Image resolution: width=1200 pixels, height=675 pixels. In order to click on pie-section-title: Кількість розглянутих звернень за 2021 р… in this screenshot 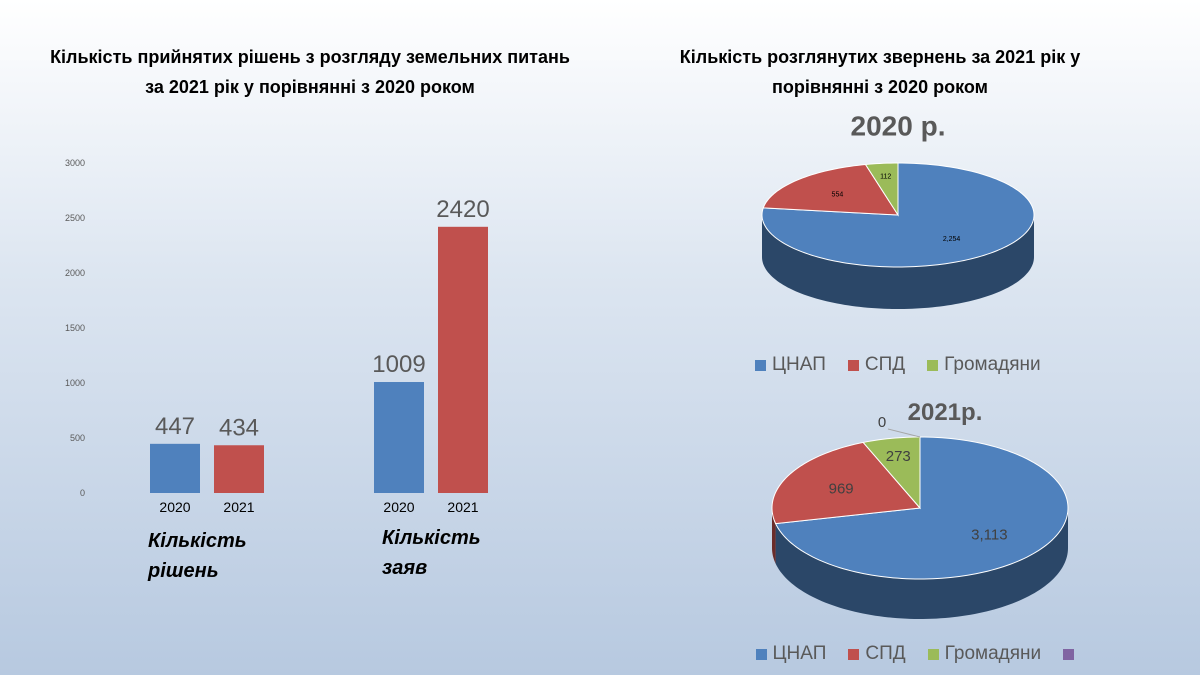, I will do `click(880, 72)`.